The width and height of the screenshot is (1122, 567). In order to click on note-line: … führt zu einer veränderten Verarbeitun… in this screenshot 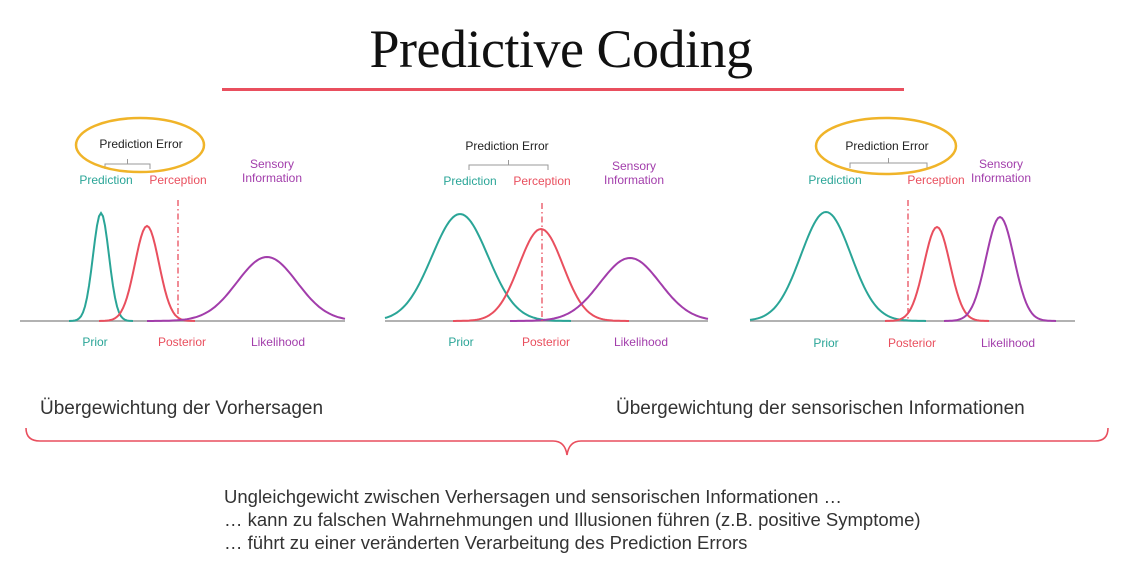, I will do `click(486, 542)`.